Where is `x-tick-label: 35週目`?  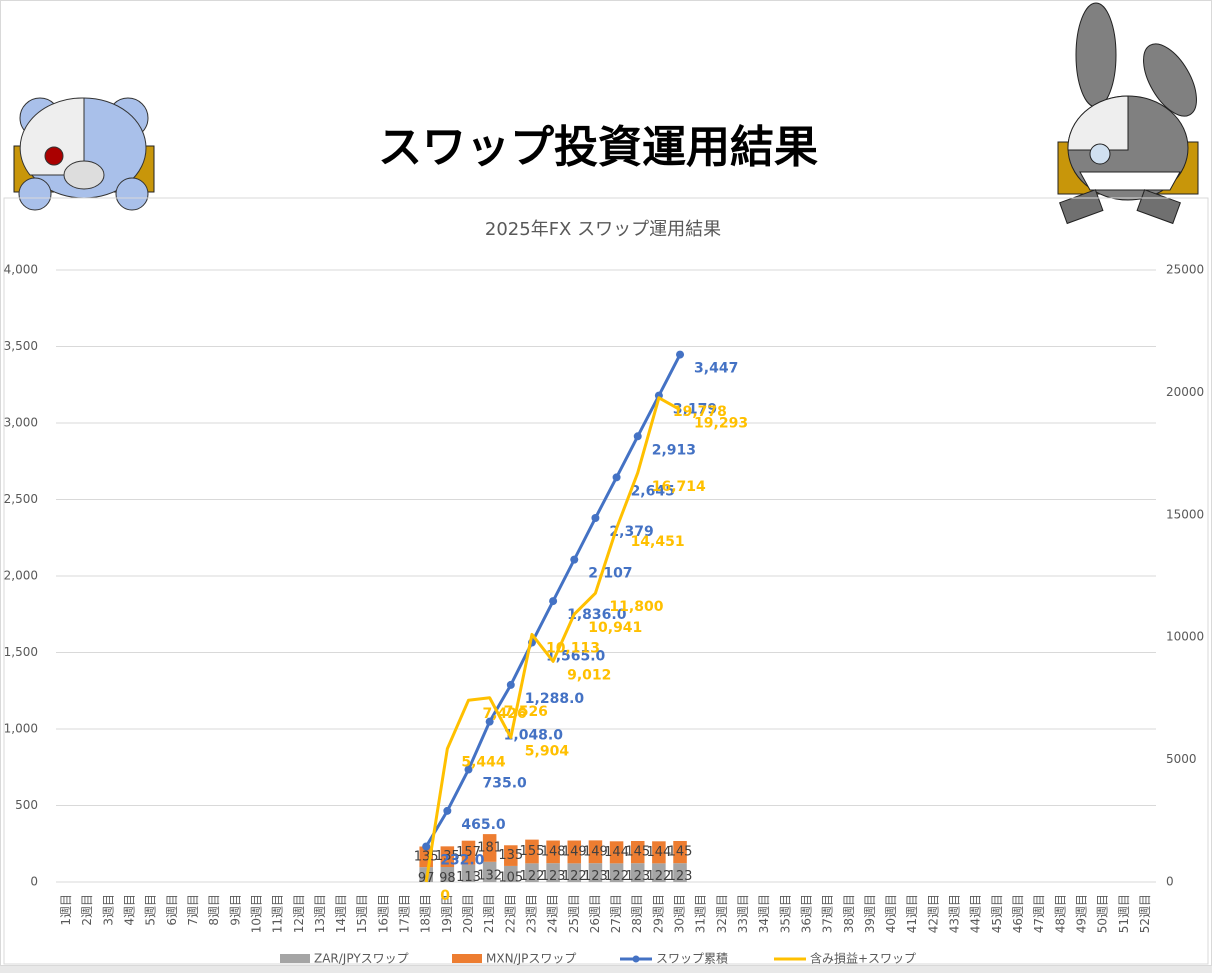 x-tick-label: 35週目 is located at coordinates (785, 913).